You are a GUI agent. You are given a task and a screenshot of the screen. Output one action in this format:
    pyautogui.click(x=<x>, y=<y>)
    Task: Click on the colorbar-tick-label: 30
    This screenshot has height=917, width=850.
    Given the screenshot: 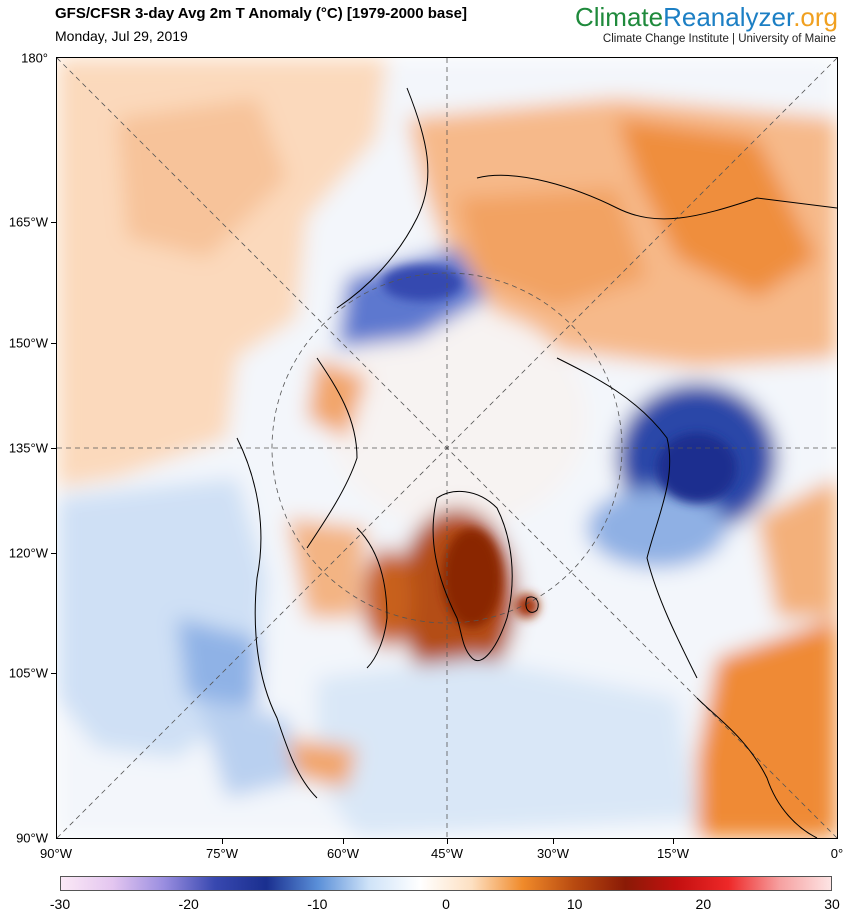 What is the action you would take?
    pyautogui.click(x=832, y=904)
    